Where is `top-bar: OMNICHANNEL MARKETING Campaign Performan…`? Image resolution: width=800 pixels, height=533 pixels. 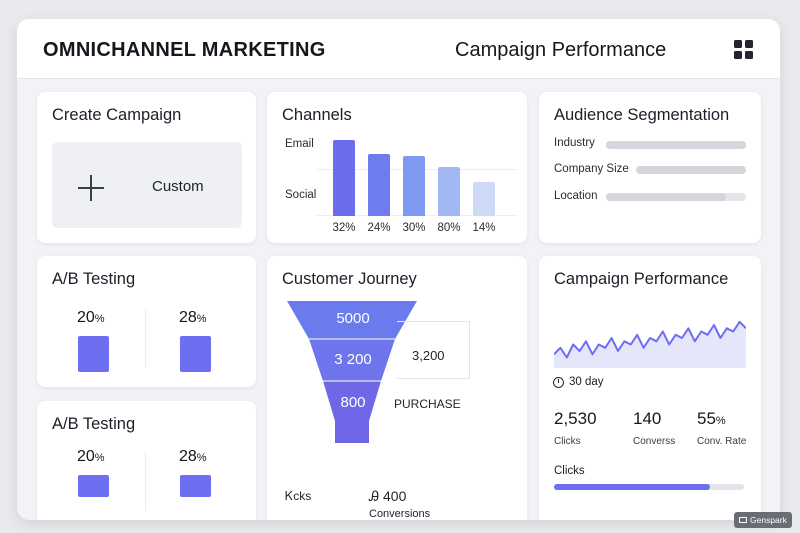 top-bar: OMNICHANNEL MARKETING Campaign Performan… is located at coordinates (398, 49).